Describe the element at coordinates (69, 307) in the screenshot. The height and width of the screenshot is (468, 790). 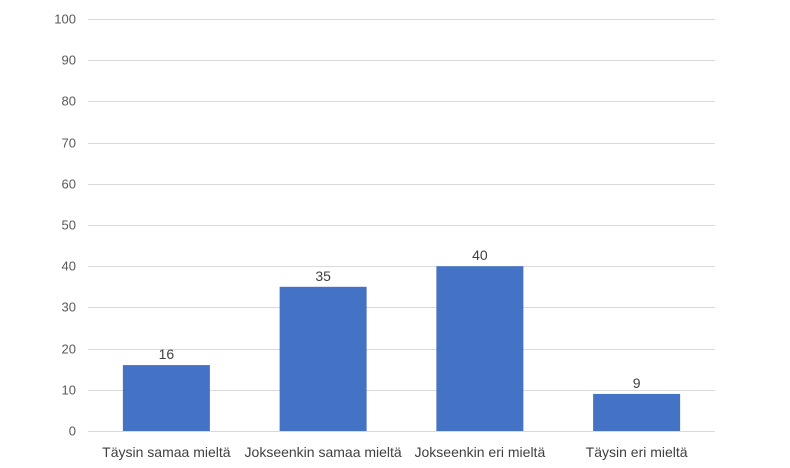
I see `y-tick-label: 30` at that location.